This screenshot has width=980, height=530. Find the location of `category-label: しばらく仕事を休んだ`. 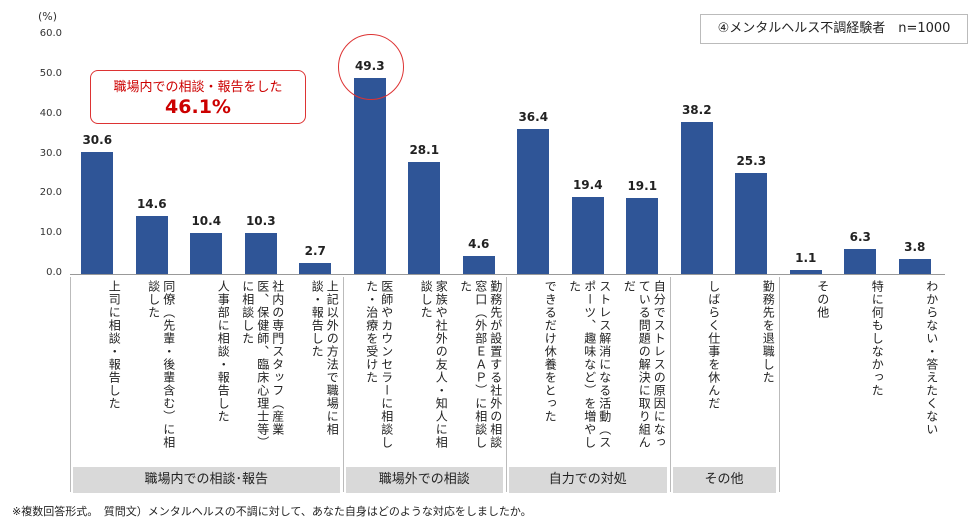

category-label: しばらく仕事を休んだ is located at coordinates (713, 345).